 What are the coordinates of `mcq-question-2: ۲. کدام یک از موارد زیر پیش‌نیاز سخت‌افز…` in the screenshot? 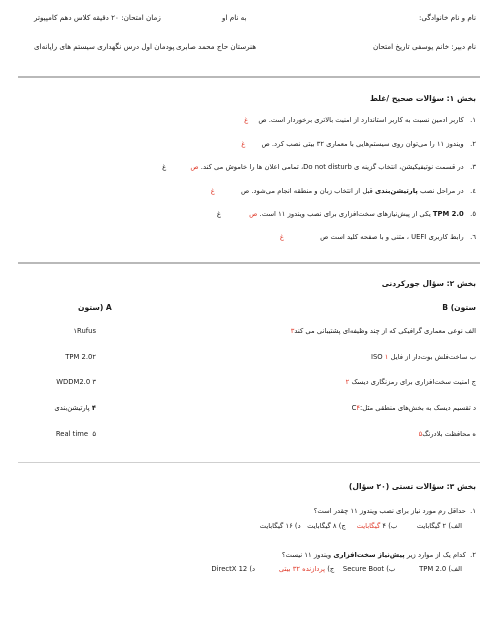 It's located at (378, 555).